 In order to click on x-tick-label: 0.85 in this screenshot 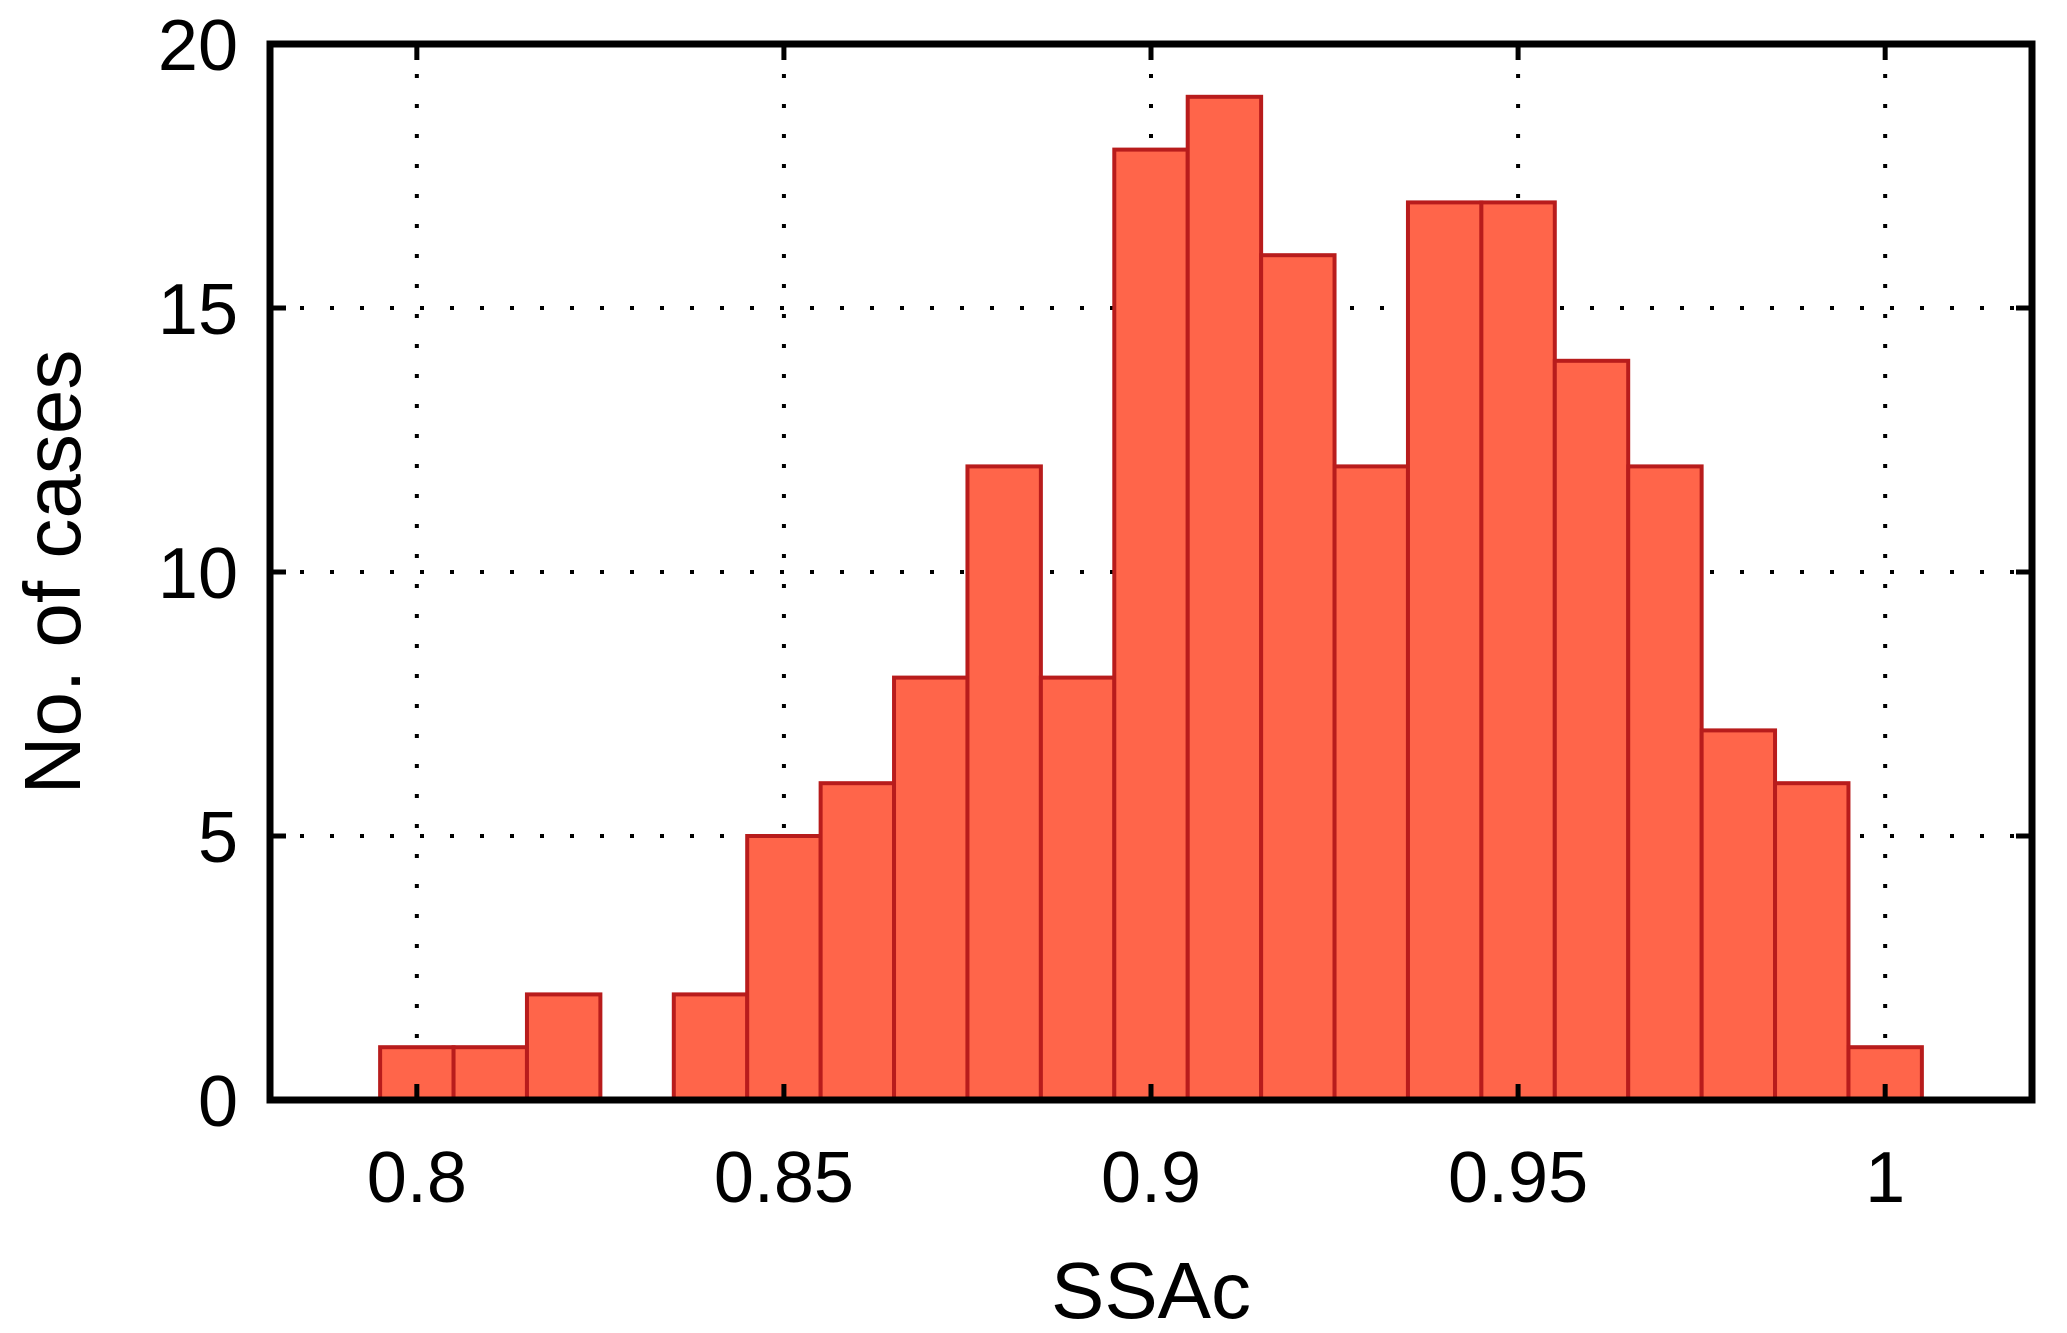, I will do `click(784, 1178)`.